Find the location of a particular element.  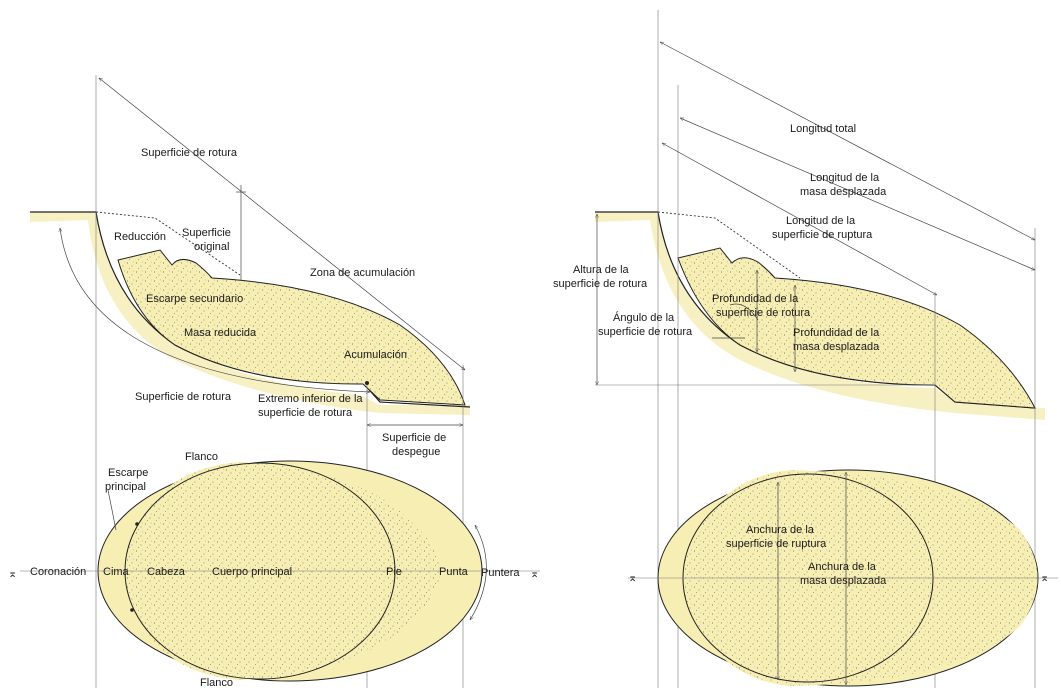

right-label-profundidad-masa-1: Profundidad de la is located at coordinates (836, 333).